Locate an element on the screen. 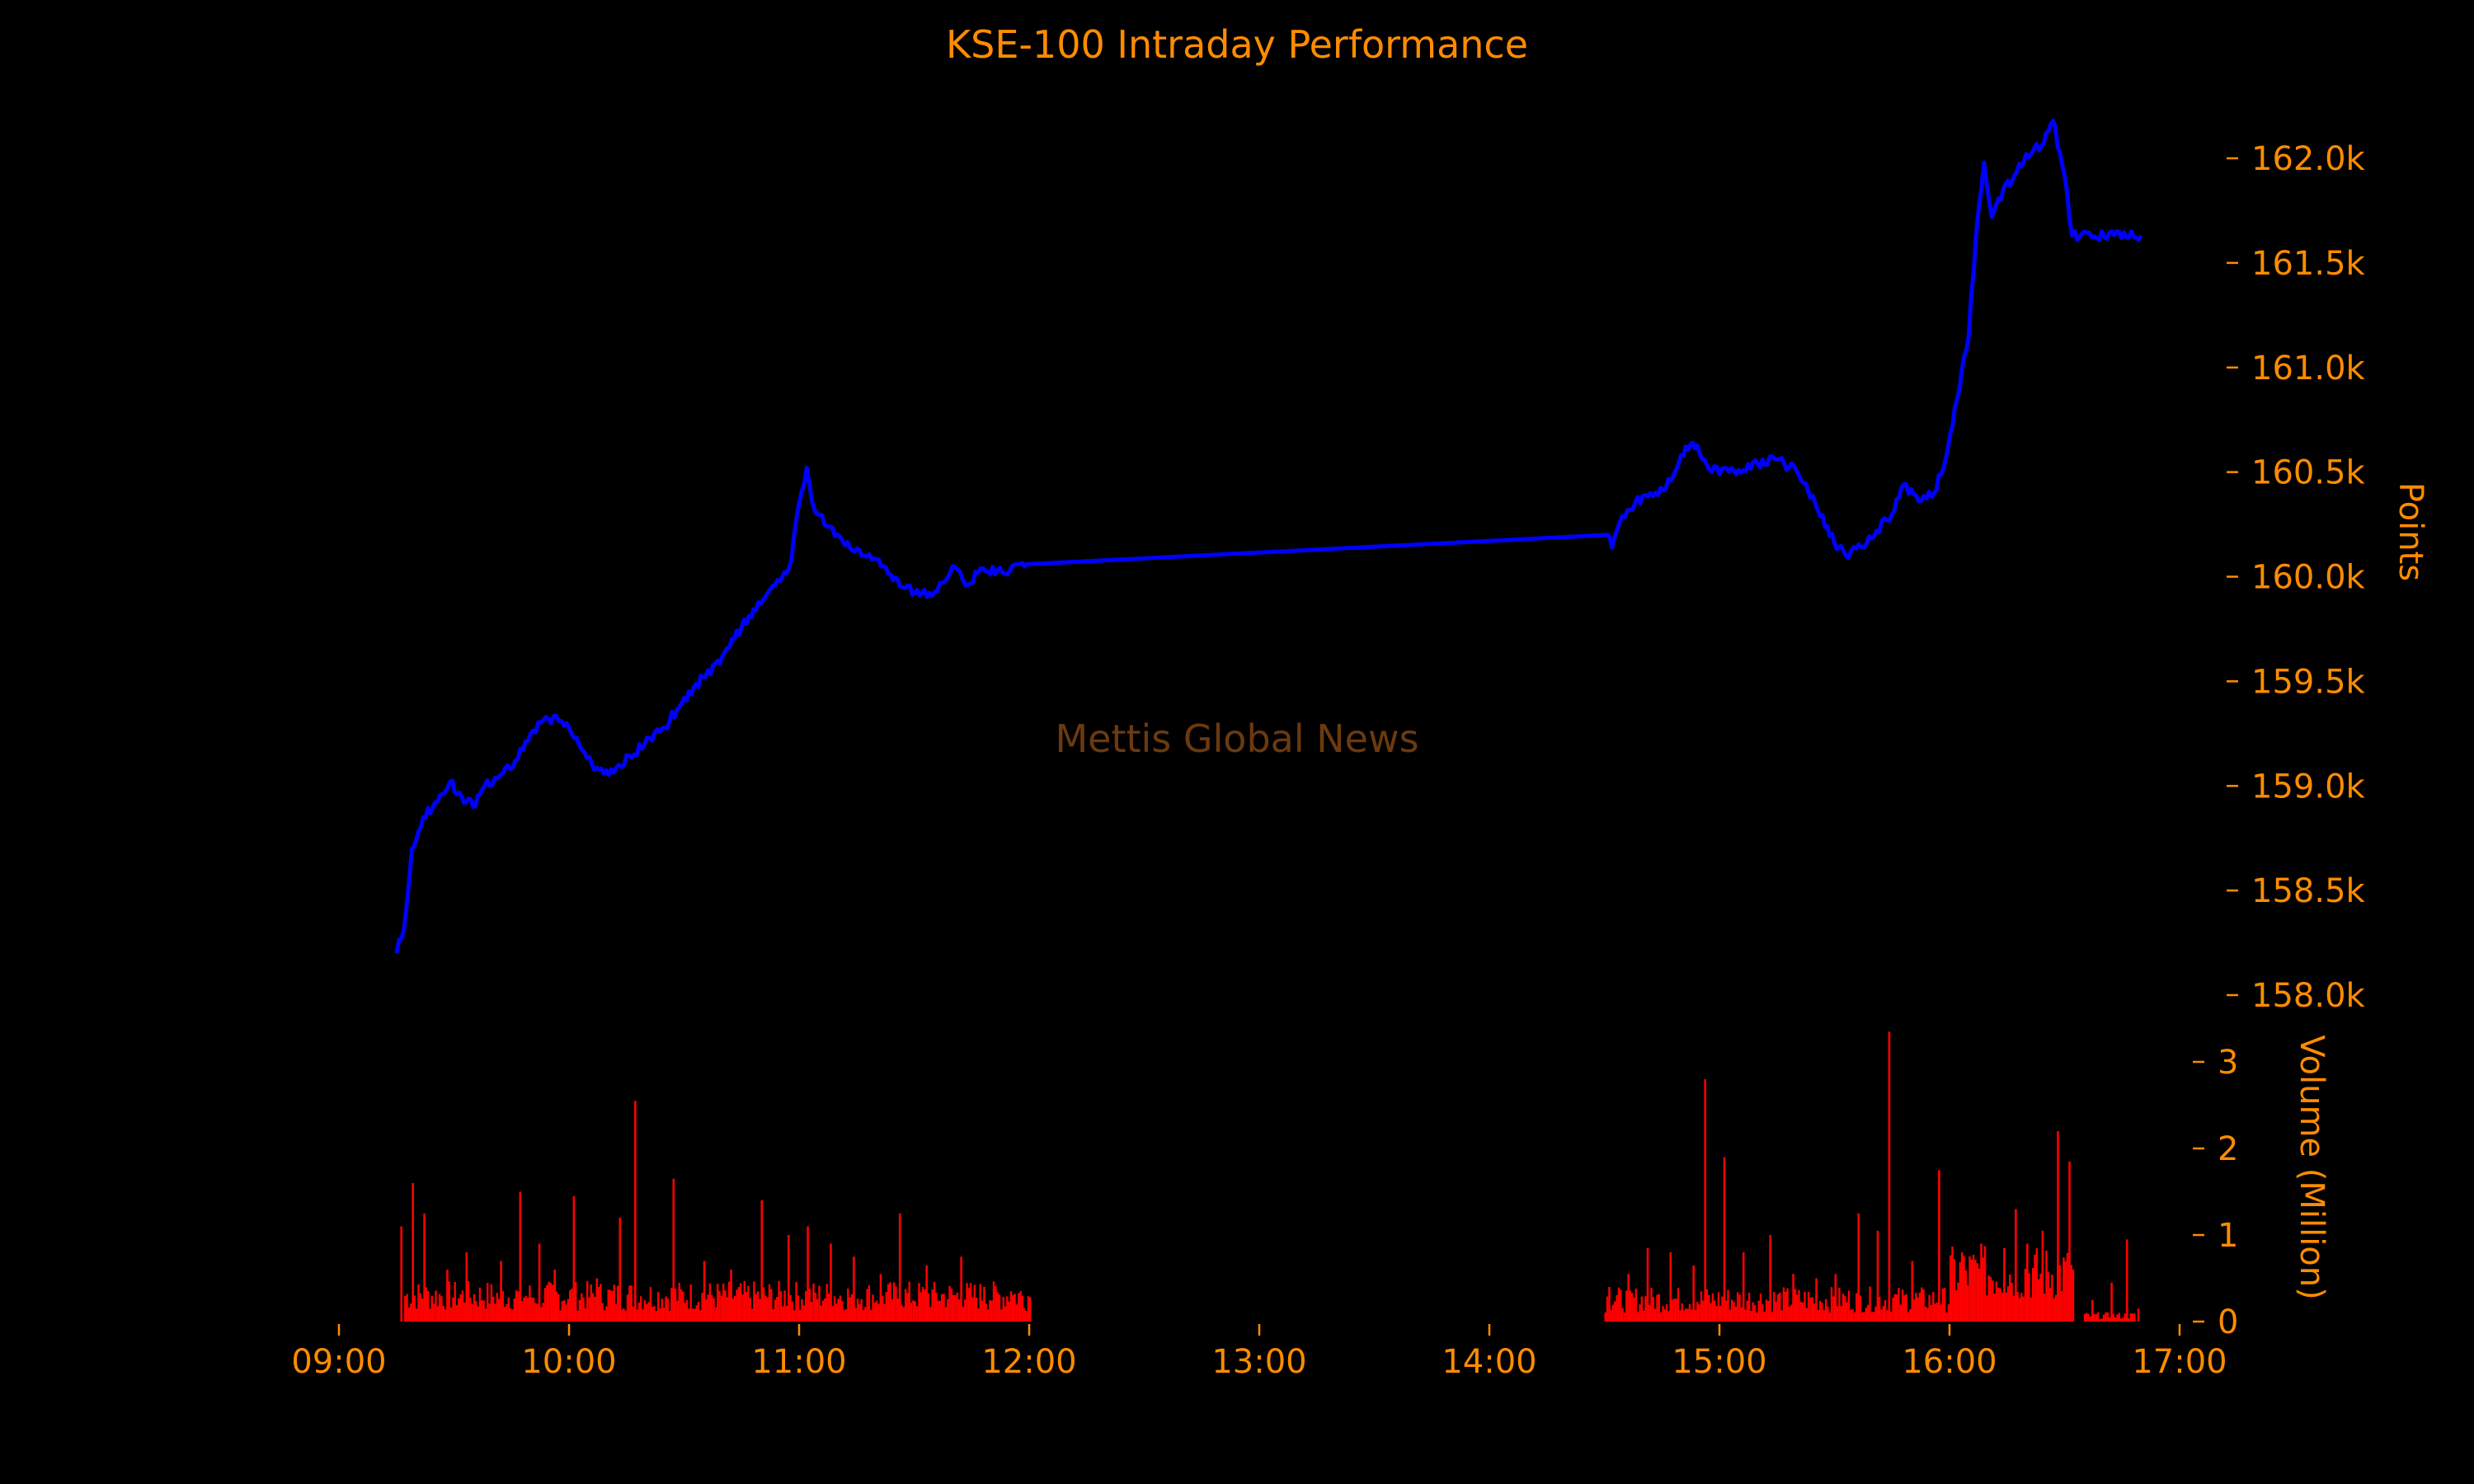  price-tick-label: 161.0k is located at coordinates (2308, 368).